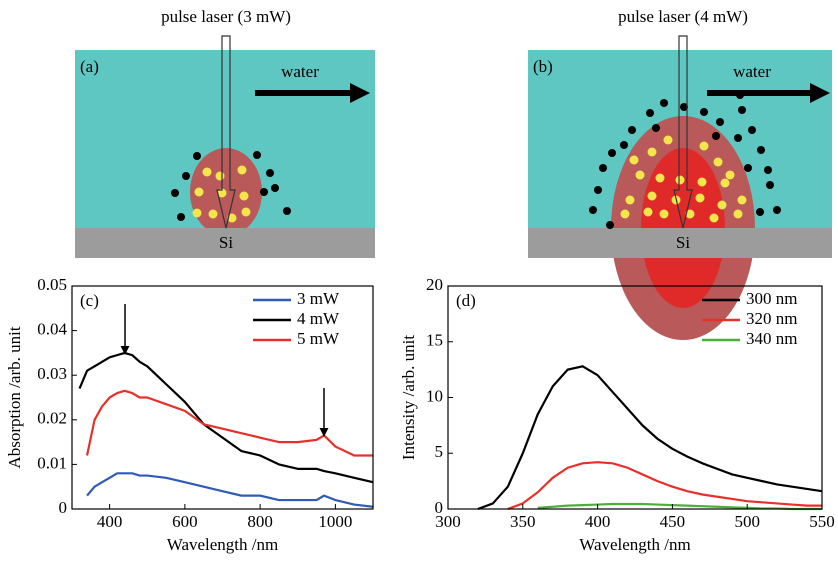  Describe the element at coordinates (318, 318) in the screenshot. I see `legend-label: 4 mW` at that location.